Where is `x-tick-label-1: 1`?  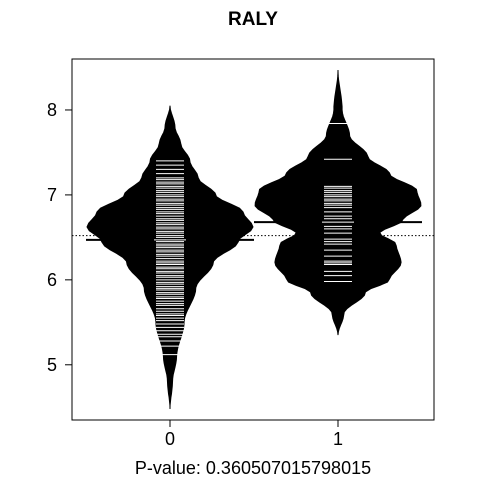 x-tick-label-1: 1 is located at coordinates (338, 439).